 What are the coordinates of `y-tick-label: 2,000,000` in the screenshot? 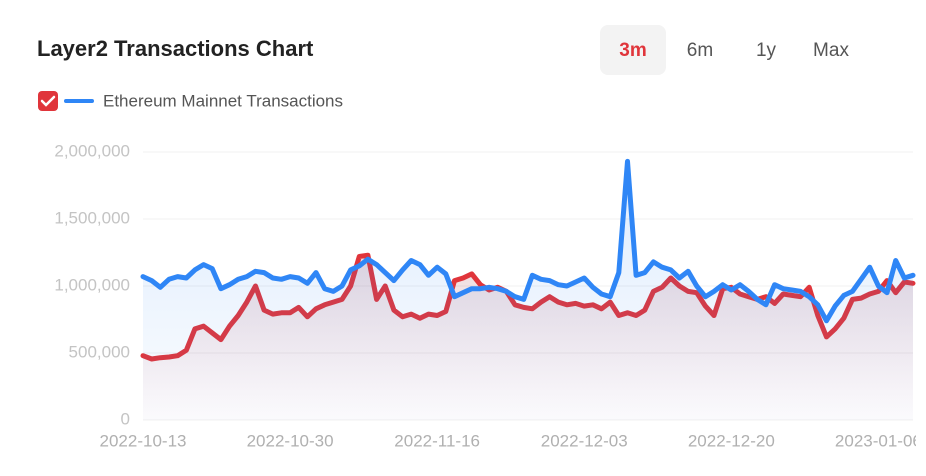 It's located at (92, 150).